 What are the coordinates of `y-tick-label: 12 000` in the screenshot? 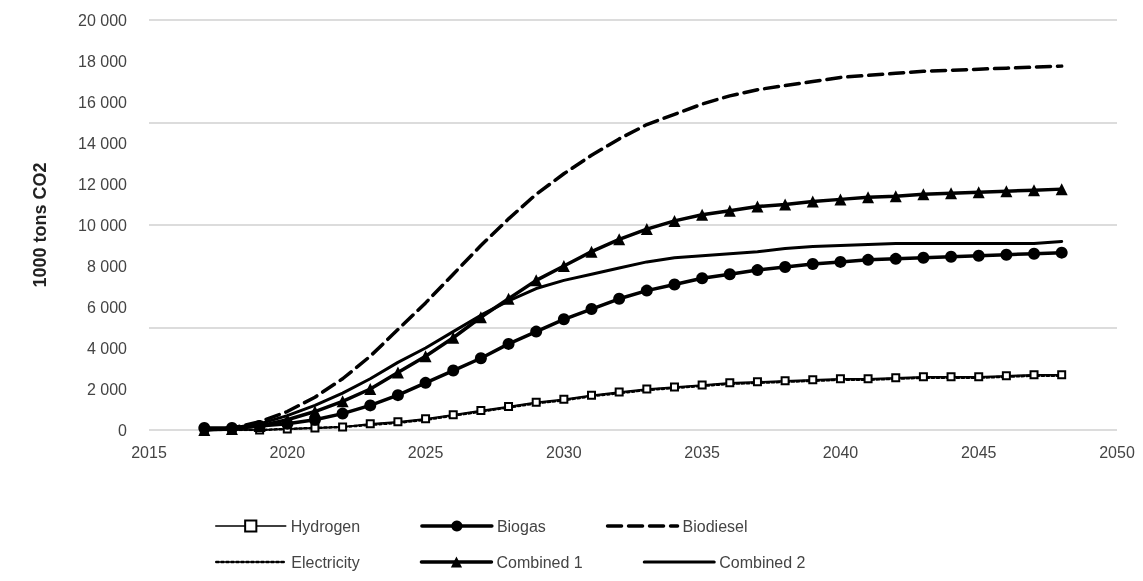 It's located at (103, 184).